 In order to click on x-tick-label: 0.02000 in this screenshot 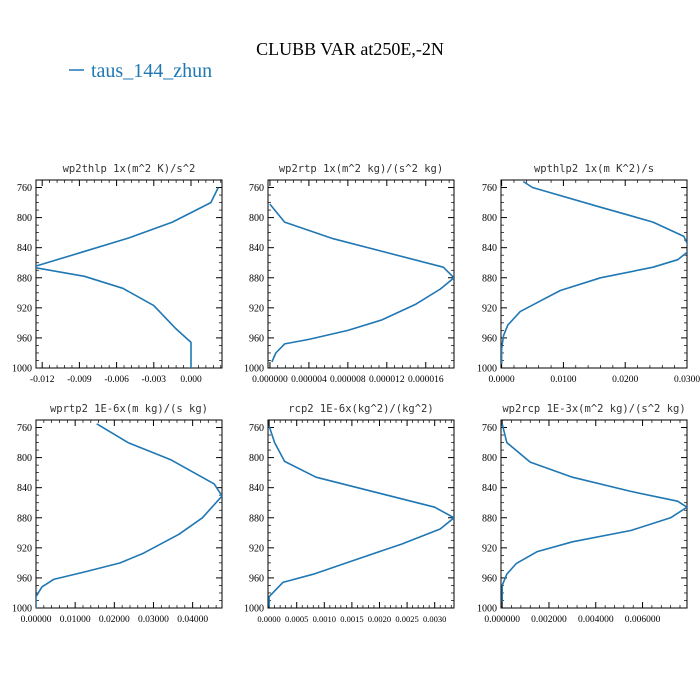, I will do `click(114, 620)`.